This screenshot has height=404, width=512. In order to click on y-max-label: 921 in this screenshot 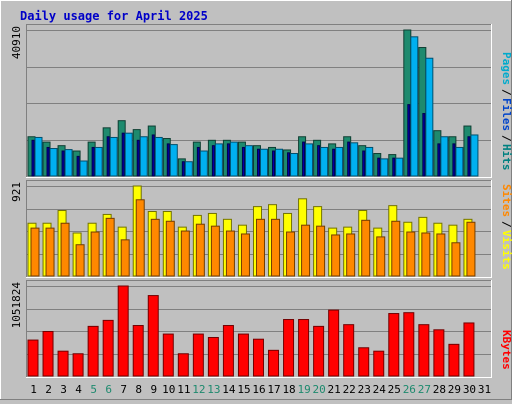, I will do `click(16, 192)`.